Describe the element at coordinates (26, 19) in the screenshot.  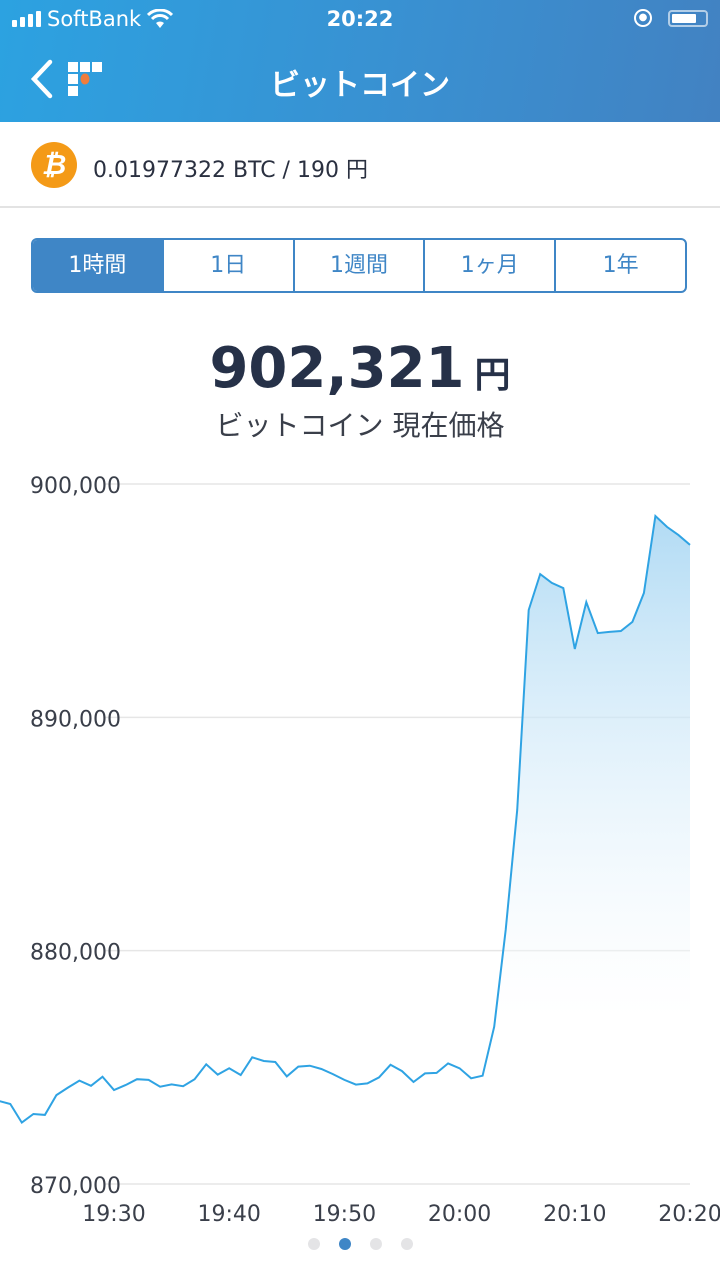
I see `signal-bars-icon` at that location.